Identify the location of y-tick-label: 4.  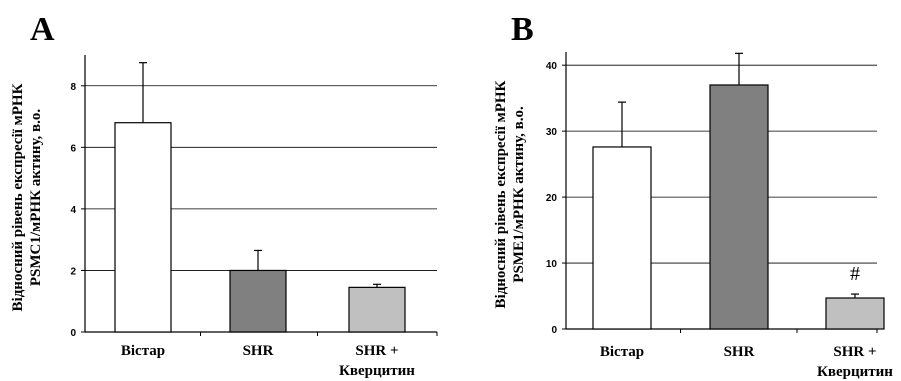
(73, 210).